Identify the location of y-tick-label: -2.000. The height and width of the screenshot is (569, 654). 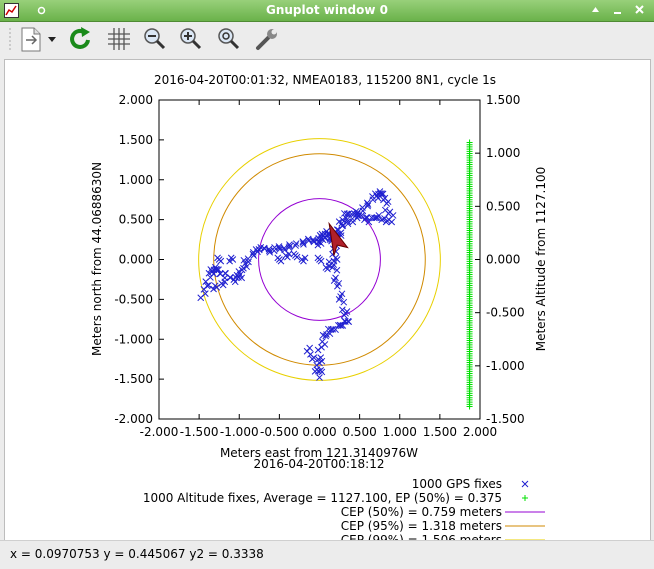
(133, 419).